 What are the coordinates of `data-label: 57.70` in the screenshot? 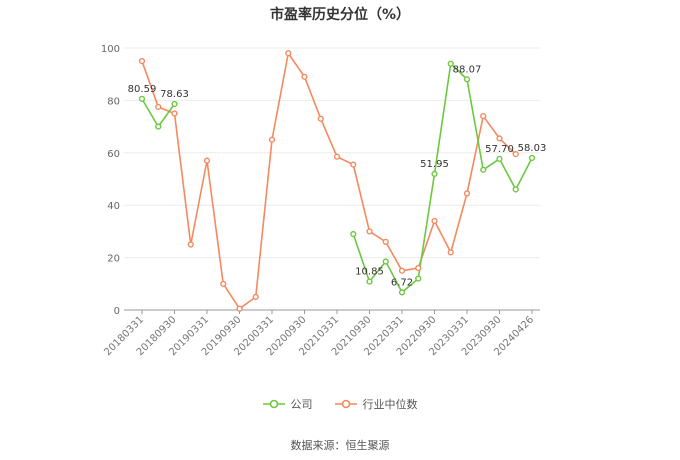 It's located at (499, 149).